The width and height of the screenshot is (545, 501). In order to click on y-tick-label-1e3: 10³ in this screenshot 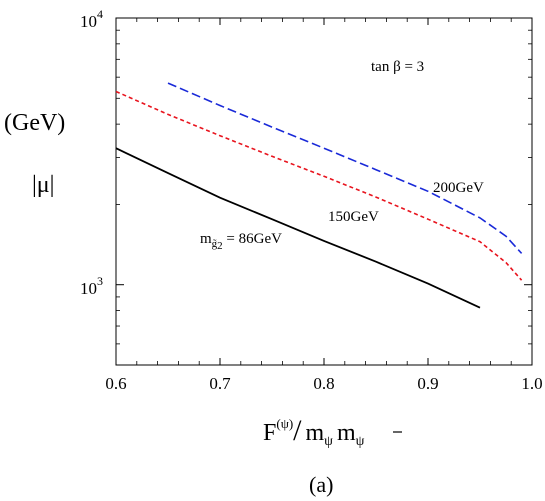, I will do `click(91, 286)`.